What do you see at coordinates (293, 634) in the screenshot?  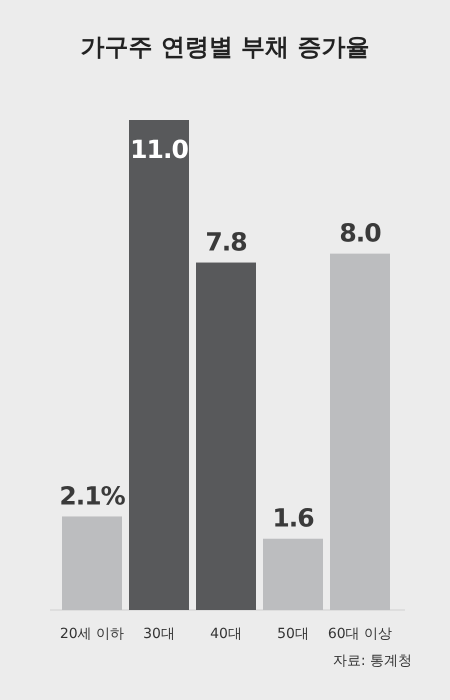 I see `x-tick-label: 50대` at bounding box center [293, 634].